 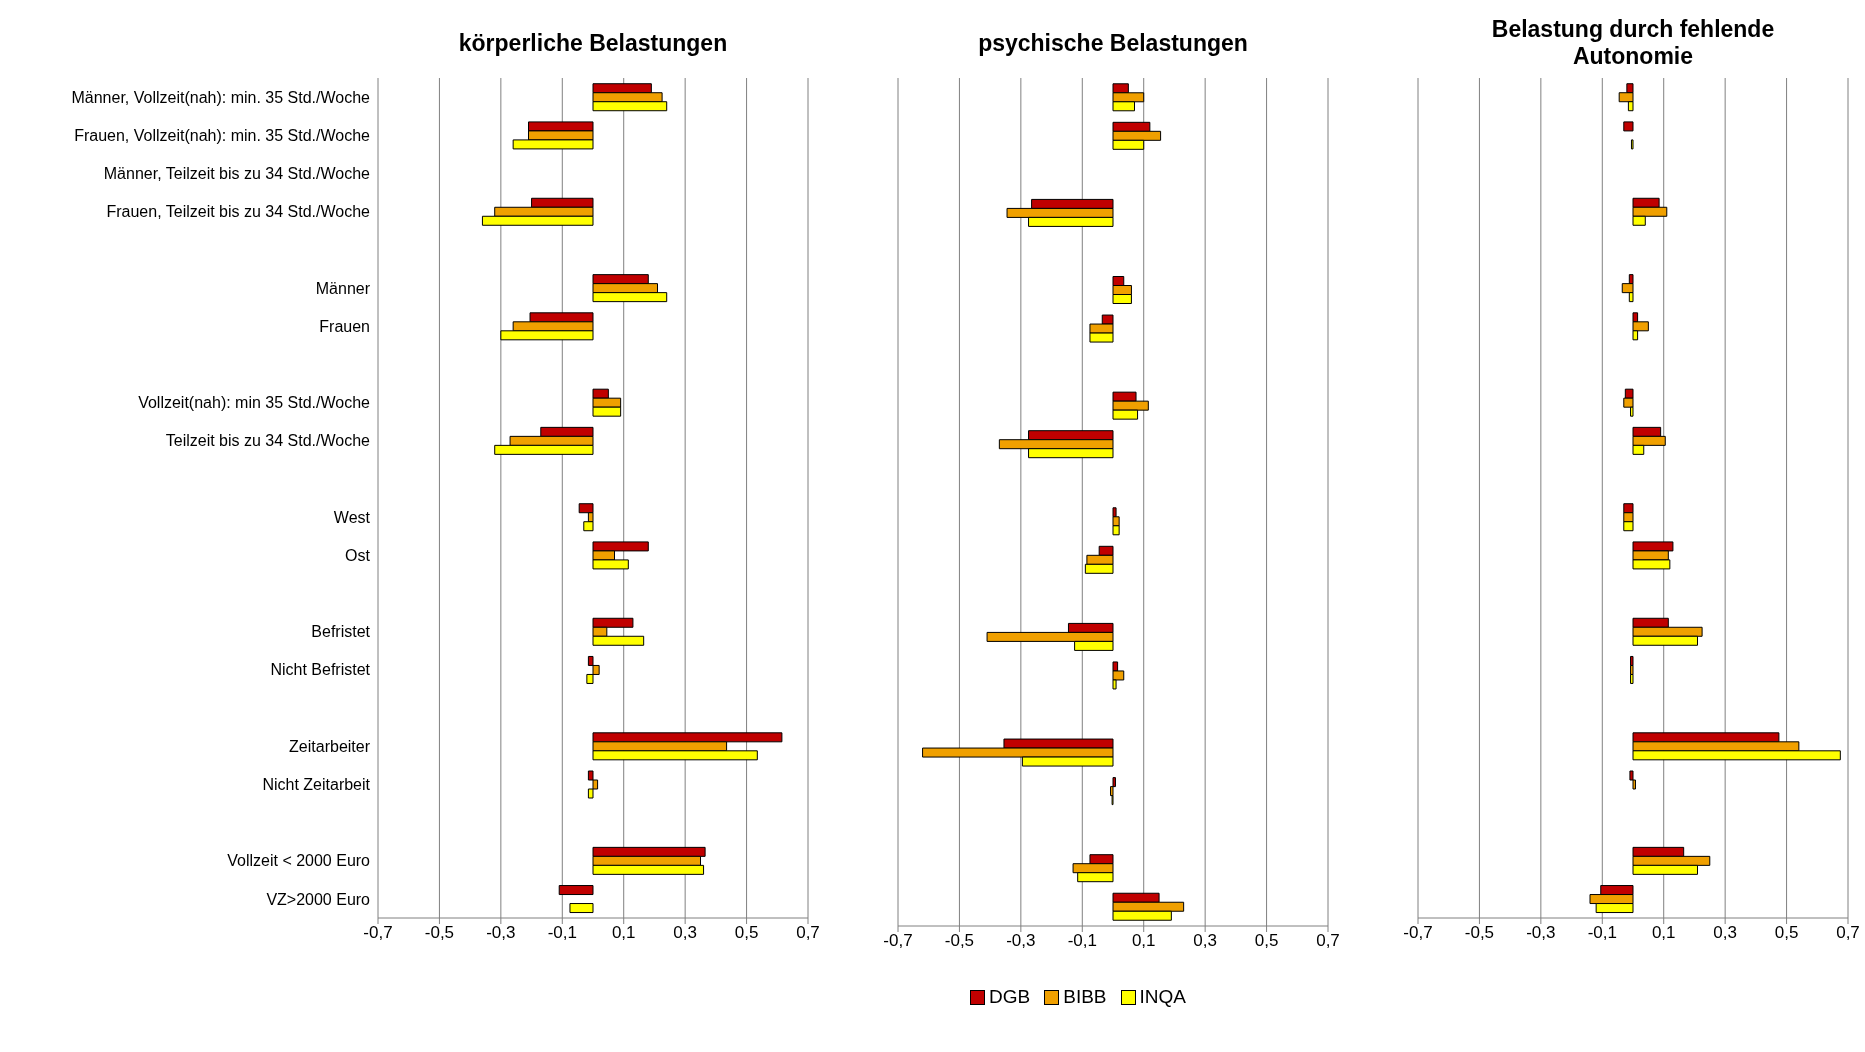 What do you see at coordinates (238, 212) in the screenshot?
I see `y-tick-label: Frauen, Teilzeit bis zu 34 Std./Woche` at bounding box center [238, 212].